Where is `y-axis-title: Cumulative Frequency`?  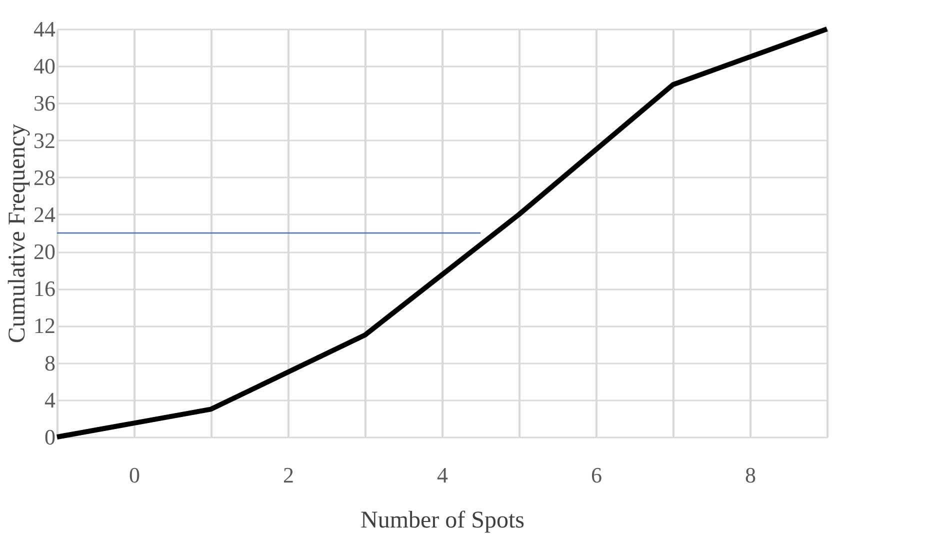 y-axis-title: Cumulative Frequency is located at coordinates (17, 234).